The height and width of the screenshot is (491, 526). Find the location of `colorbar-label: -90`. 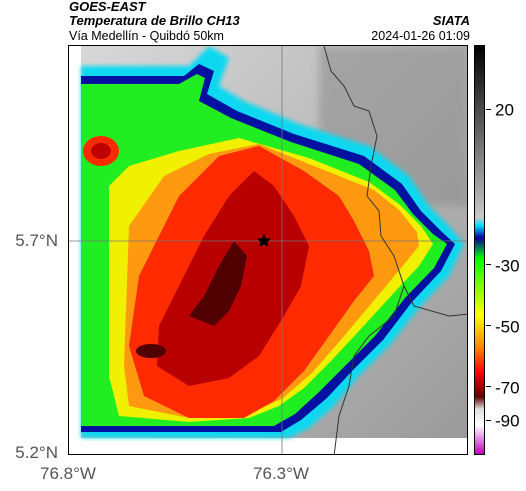

colorbar-label: -90 is located at coordinates (507, 421).